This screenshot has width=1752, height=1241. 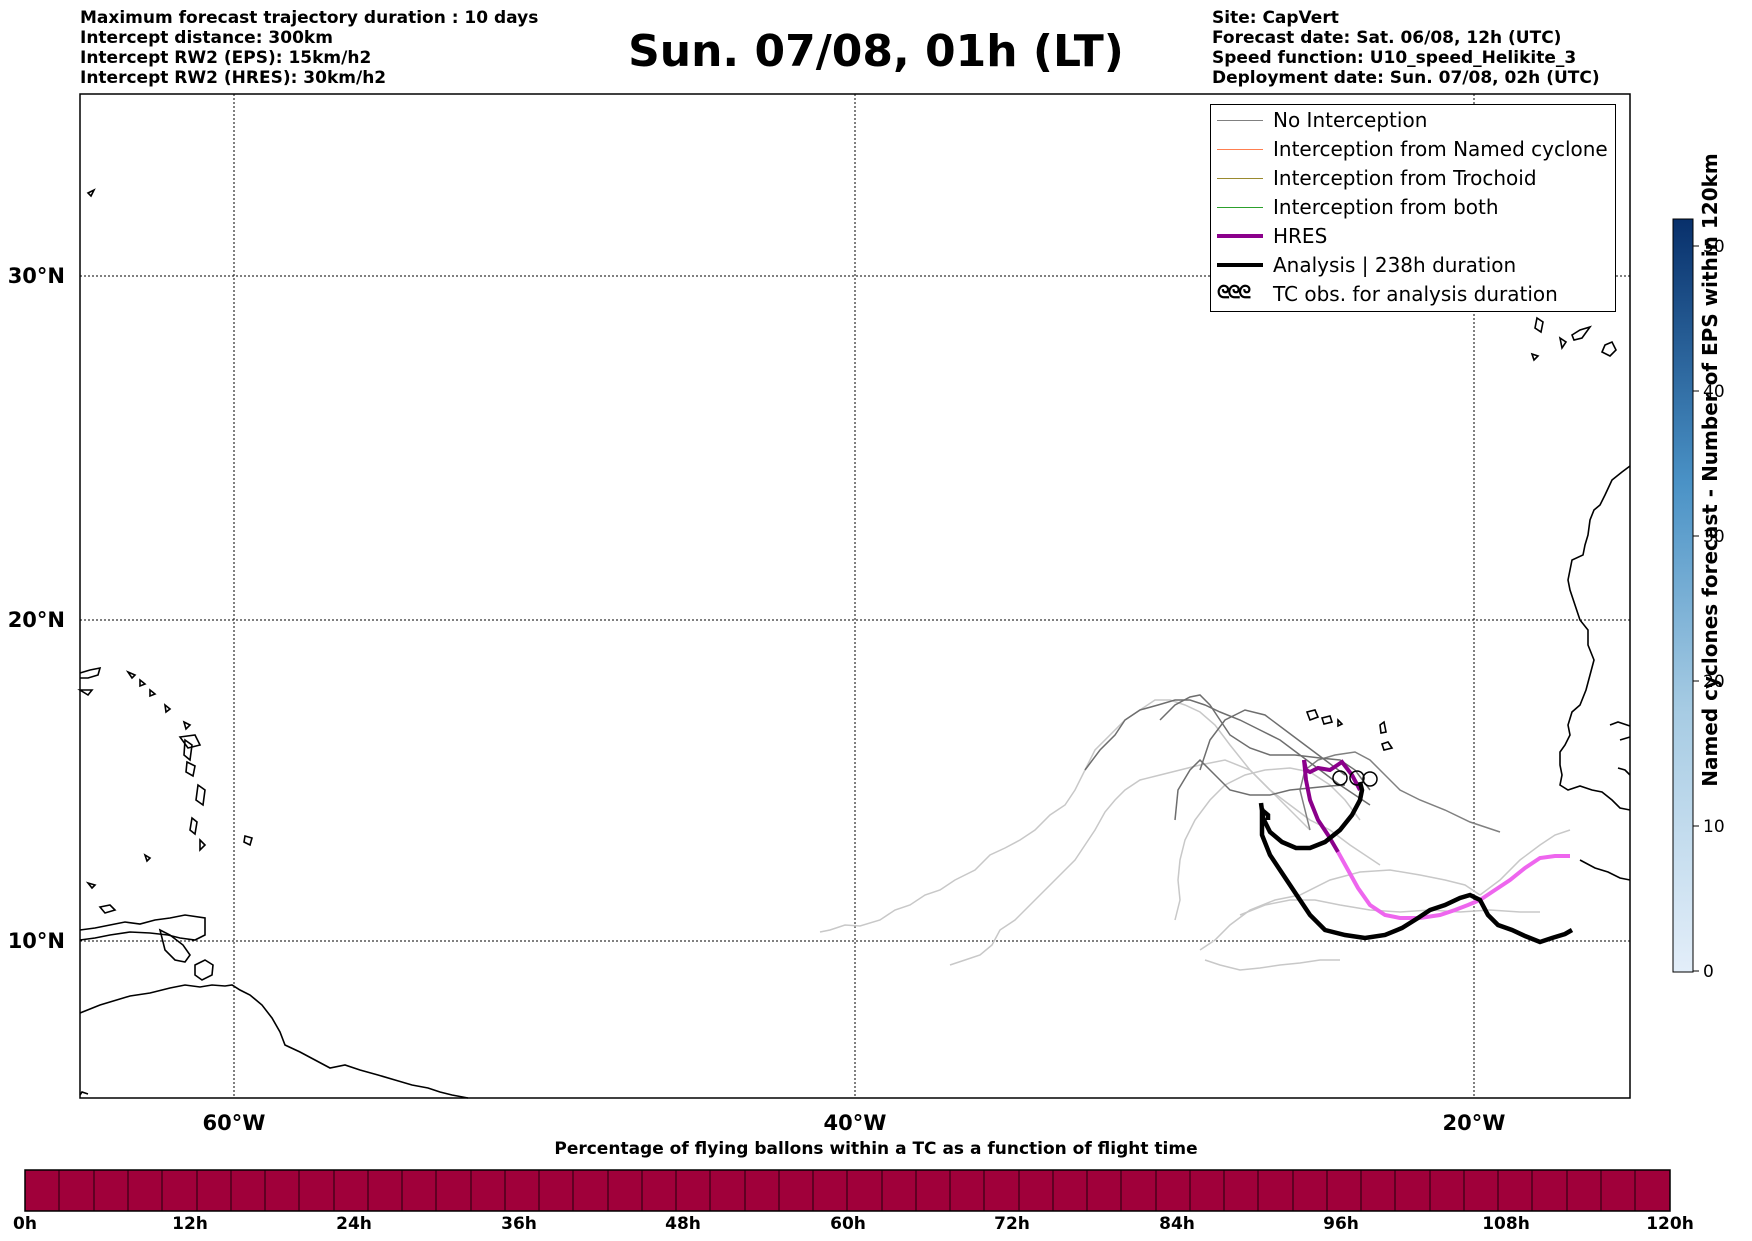 What do you see at coordinates (1275, 18) in the screenshot?
I see `header-right-line: Site: CapVert` at bounding box center [1275, 18].